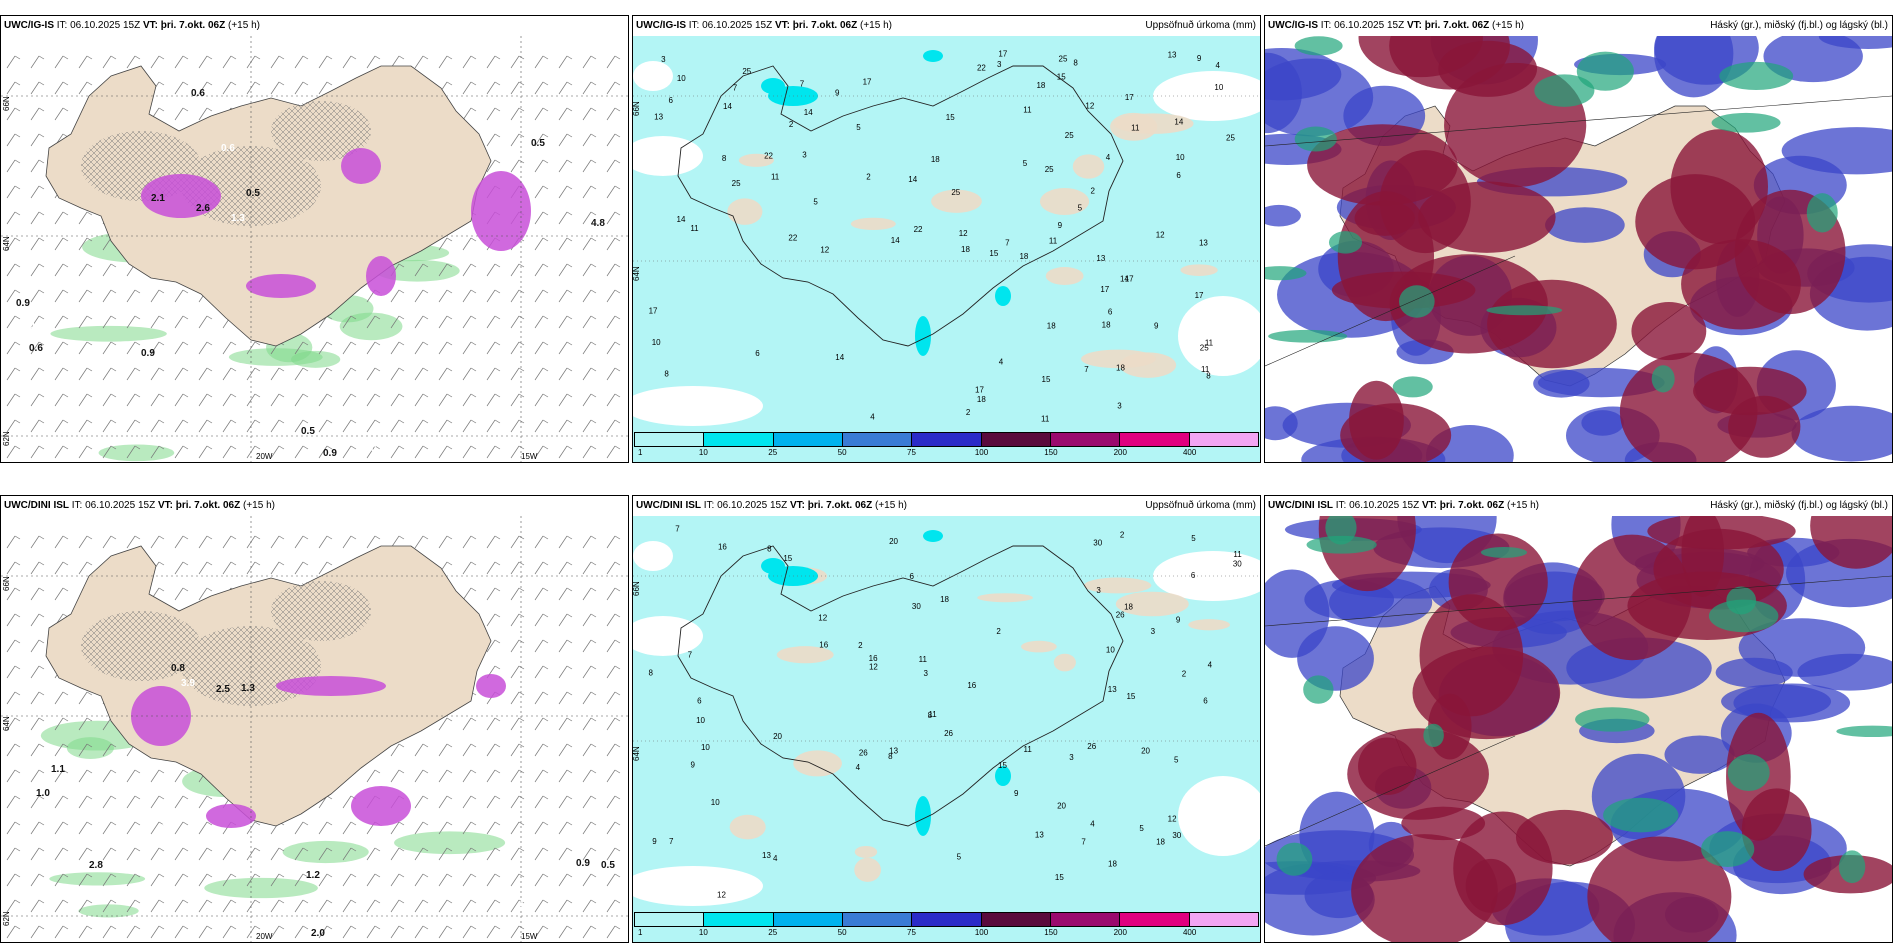 The height and width of the screenshot is (950, 1900). Describe the element at coordinates (860, 645) in the screenshot. I see `precip-value: 2` at that location.